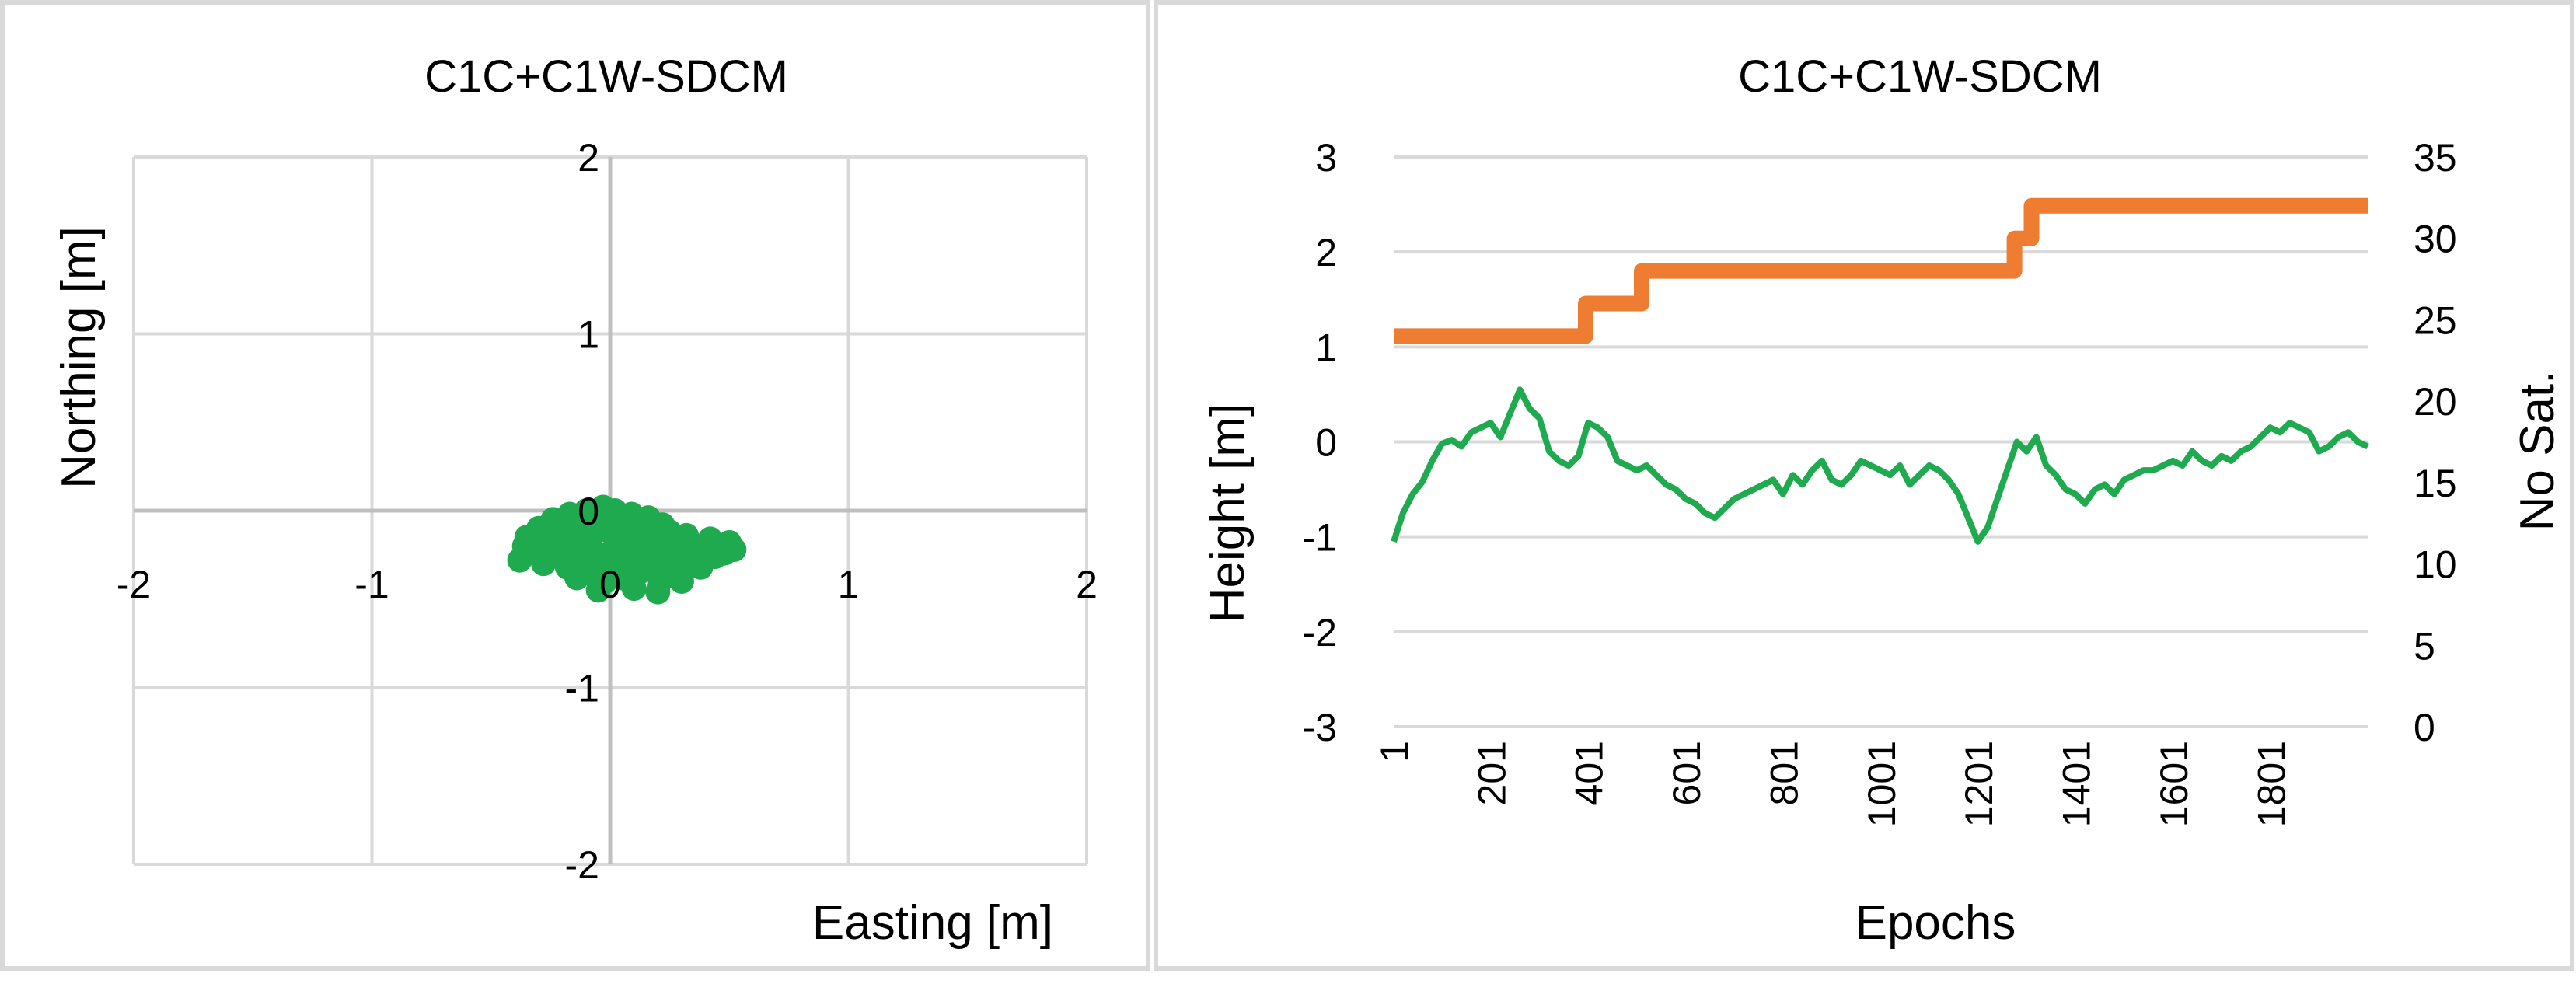 The image size is (2576, 991). I want to click on scatter-xtick: 1, so click(849, 584).